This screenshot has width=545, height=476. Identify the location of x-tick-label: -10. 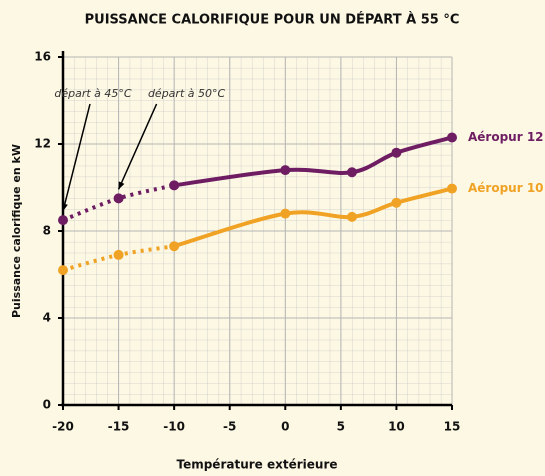
(174, 427).